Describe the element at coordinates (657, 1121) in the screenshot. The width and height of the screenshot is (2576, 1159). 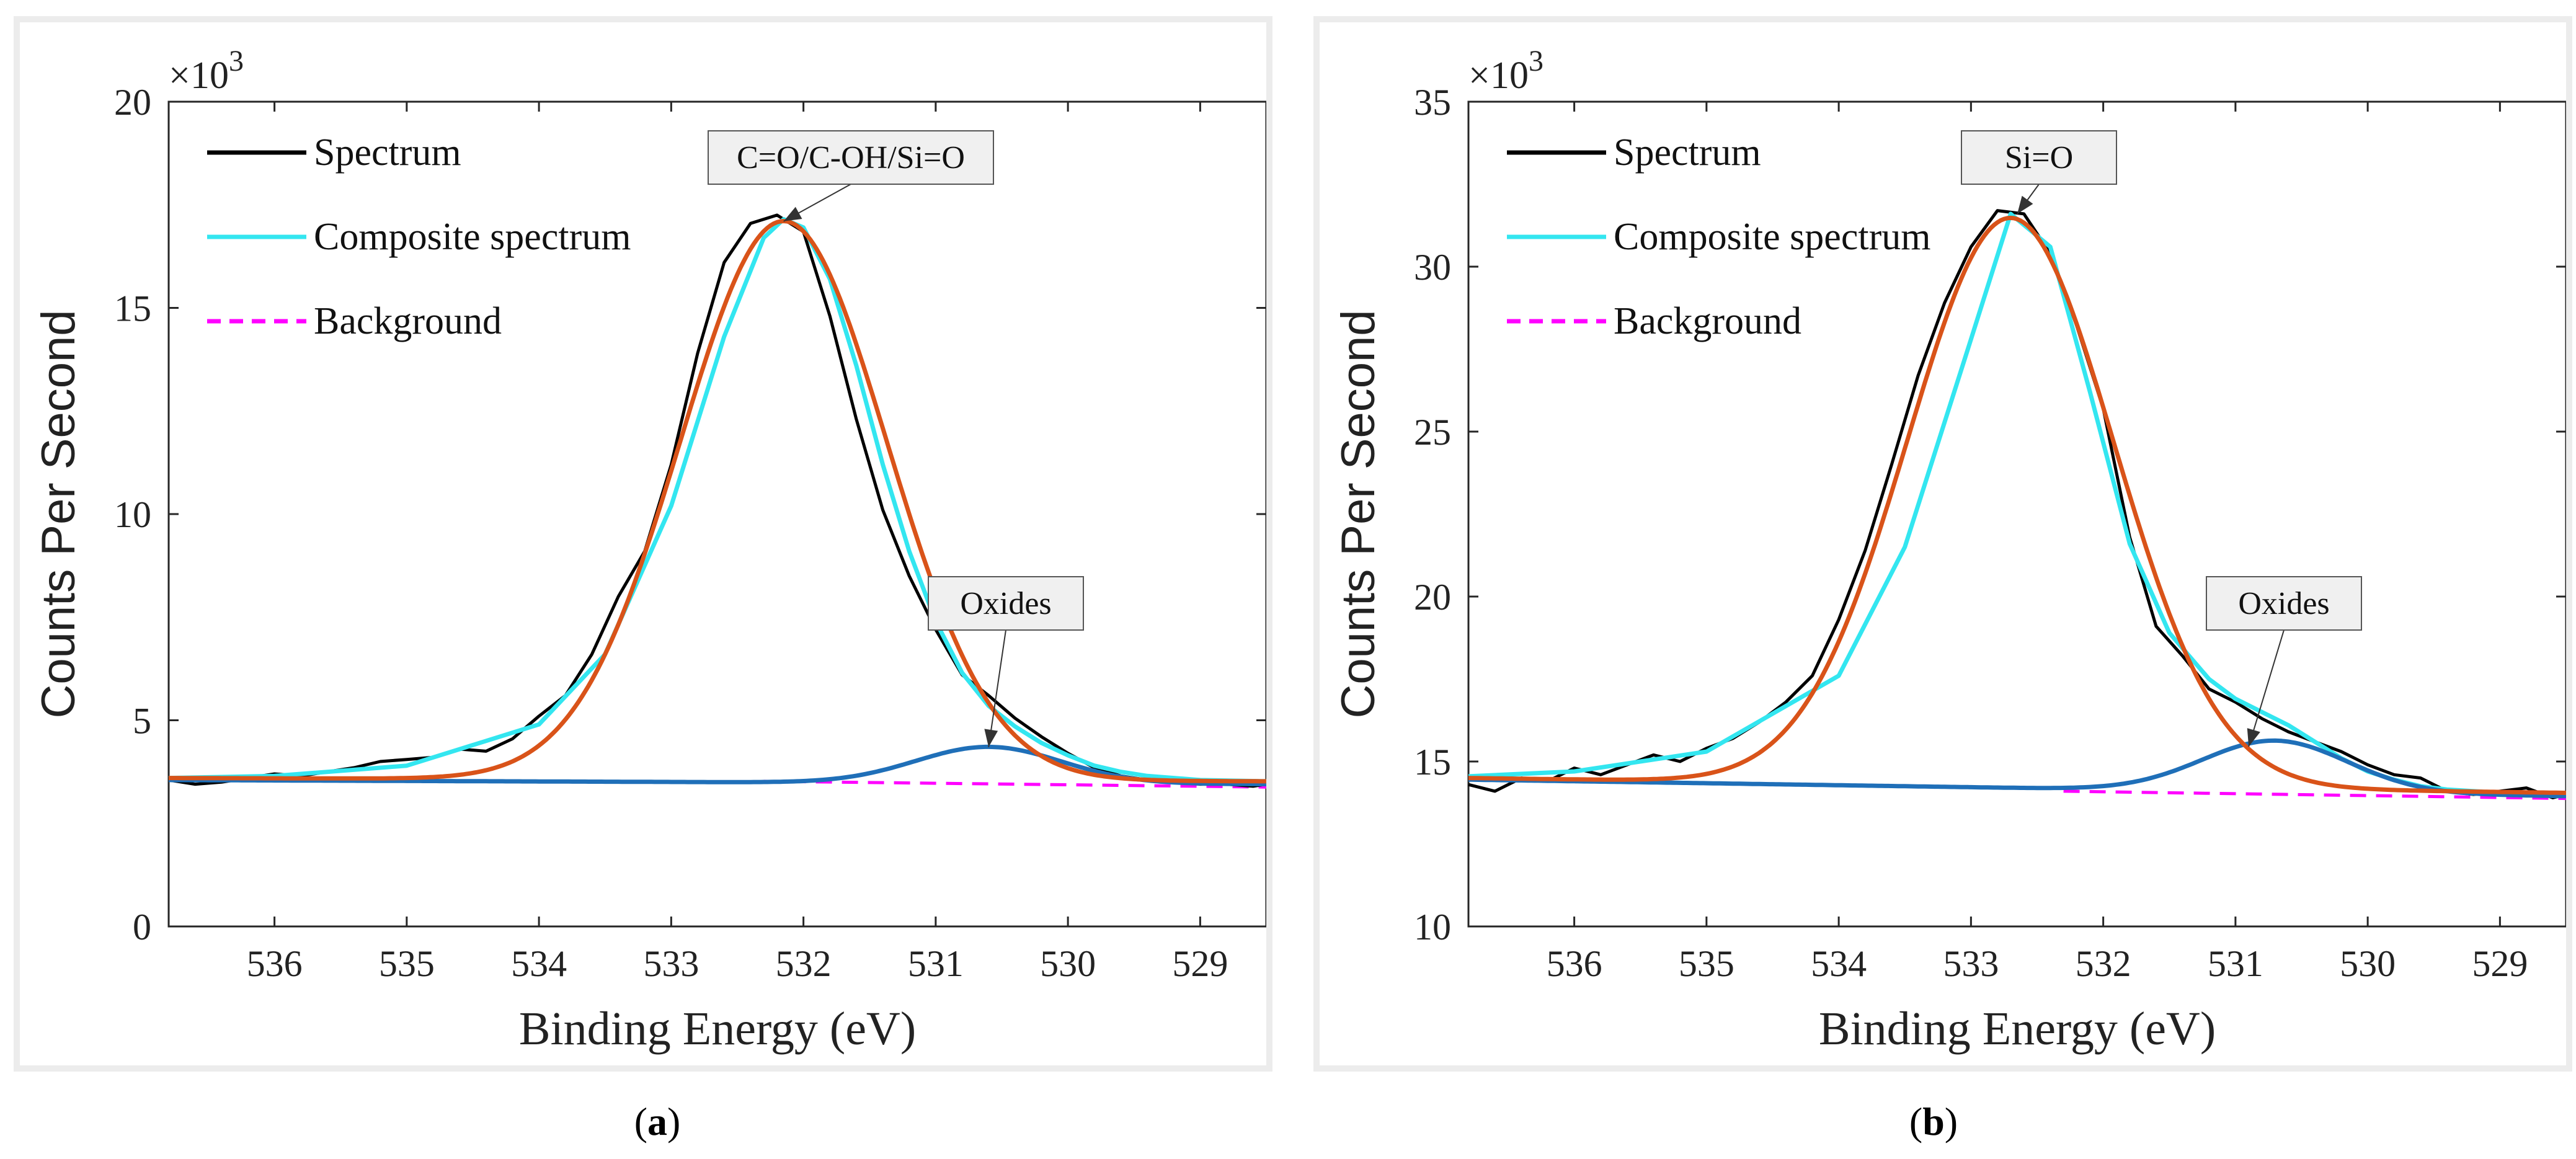
I see `caption-a: (a)` at that location.